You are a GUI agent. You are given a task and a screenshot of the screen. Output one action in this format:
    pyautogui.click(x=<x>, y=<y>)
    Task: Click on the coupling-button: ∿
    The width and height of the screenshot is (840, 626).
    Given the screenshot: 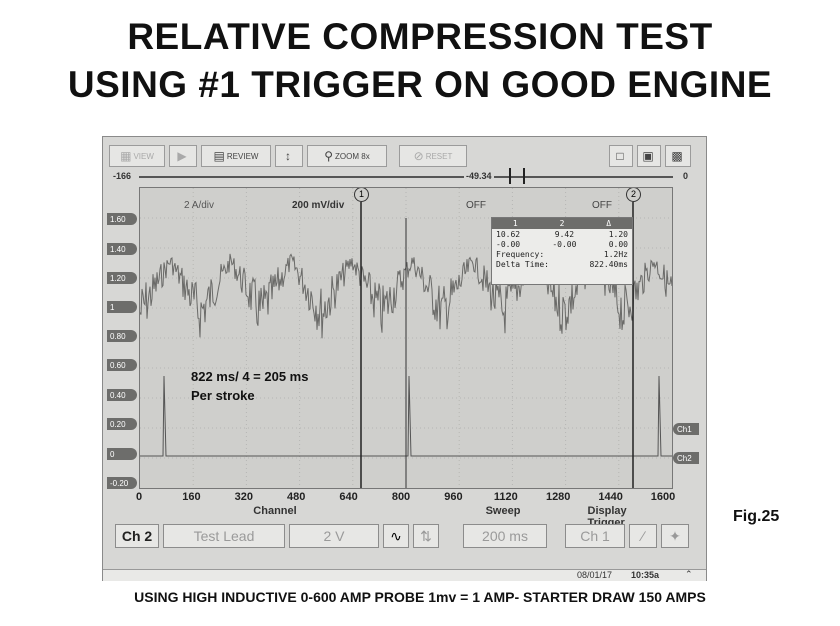 What is the action you would take?
    pyautogui.click(x=396, y=536)
    